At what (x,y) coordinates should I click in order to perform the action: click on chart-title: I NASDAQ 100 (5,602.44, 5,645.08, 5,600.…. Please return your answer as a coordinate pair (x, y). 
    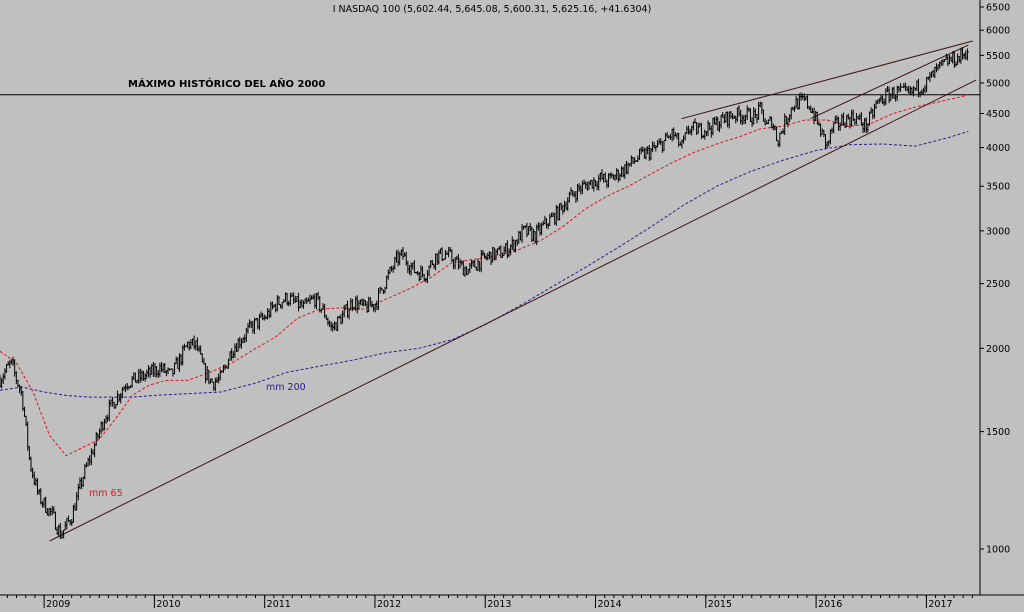
    Looking at the image, I should click on (492, 9).